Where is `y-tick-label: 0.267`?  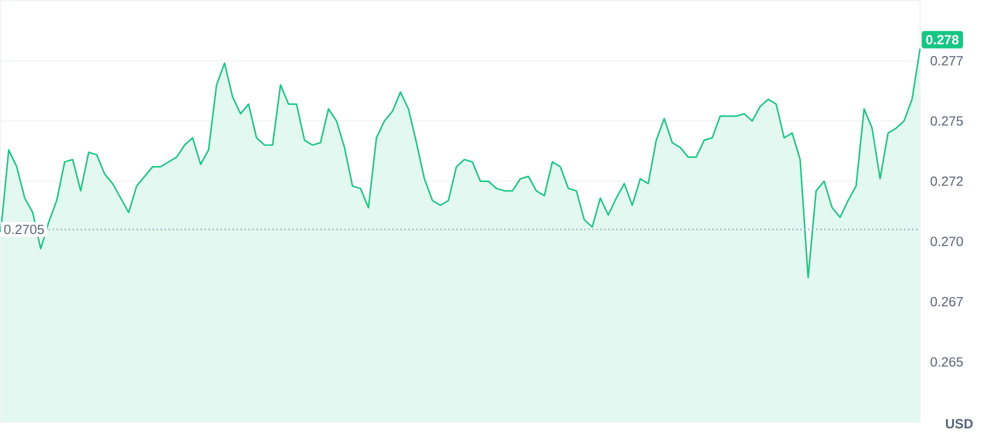 y-tick-label: 0.267 is located at coordinates (946, 301).